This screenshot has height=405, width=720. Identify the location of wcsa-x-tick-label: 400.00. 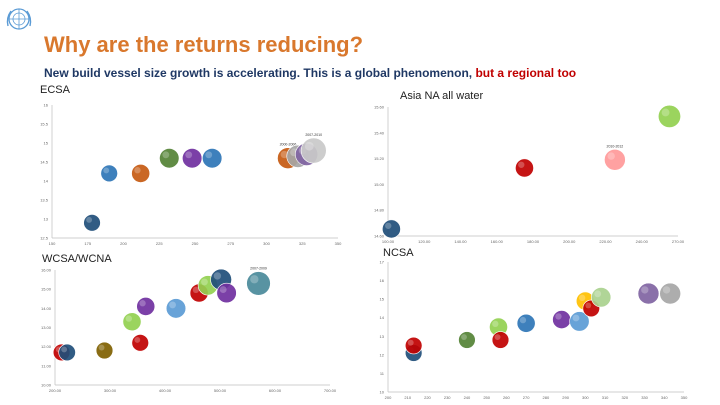
(165, 390).